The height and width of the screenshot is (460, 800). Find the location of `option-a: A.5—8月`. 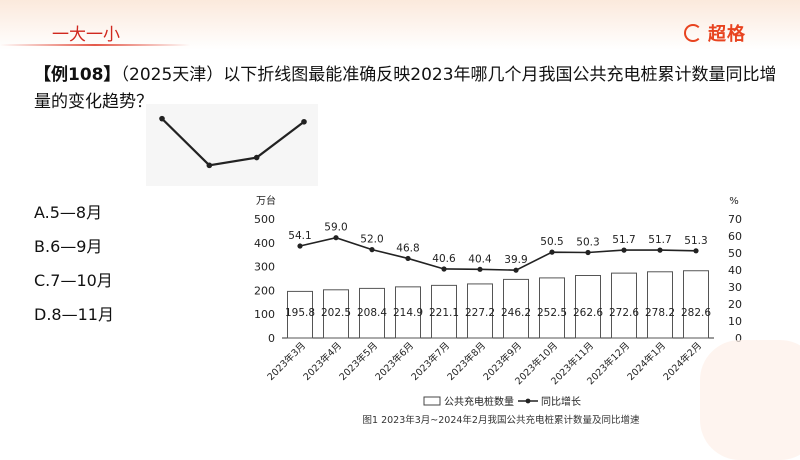

option-a: A.5—8月 is located at coordinates (68, 212).